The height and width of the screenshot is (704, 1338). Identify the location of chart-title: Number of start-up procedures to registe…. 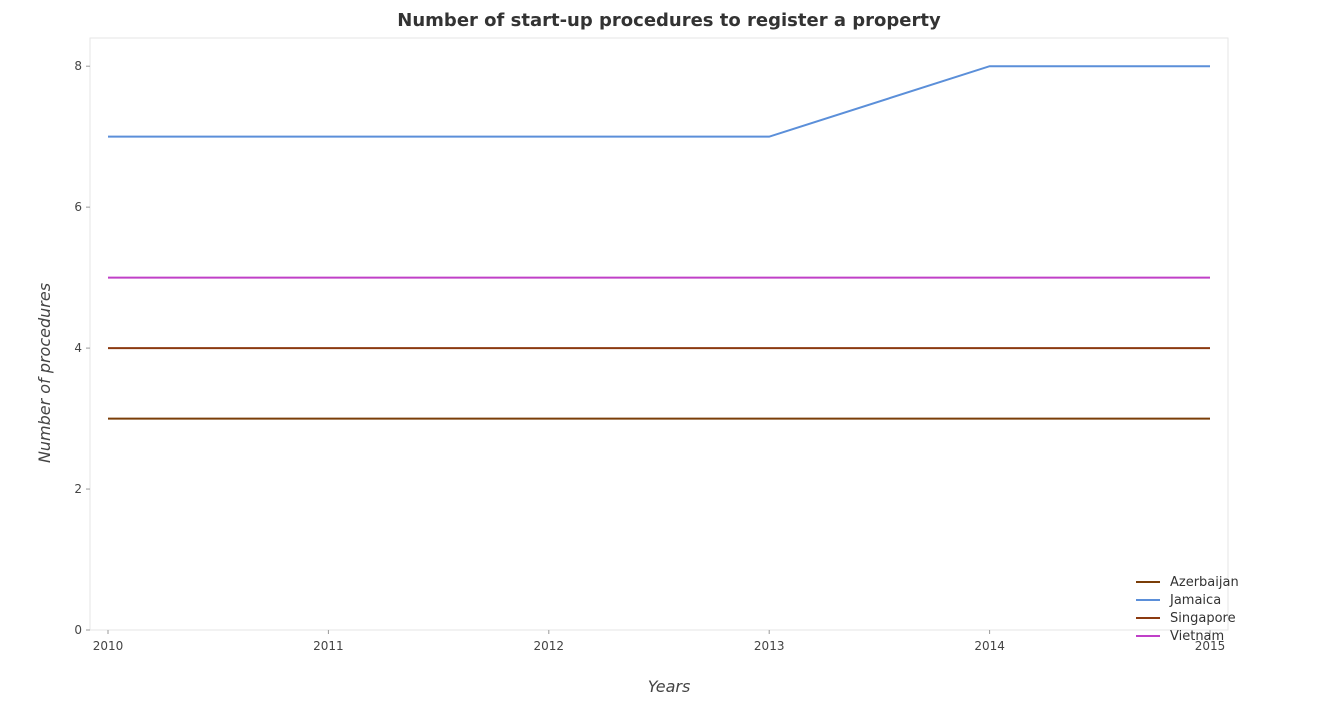
(669, 20).